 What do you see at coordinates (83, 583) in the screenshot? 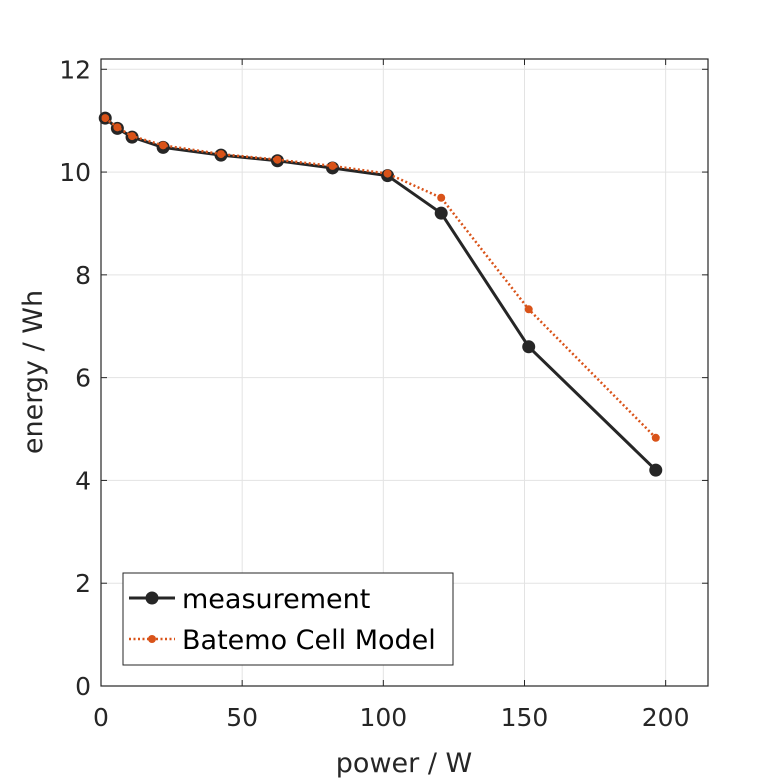
I see `y-tick-label: 2` at bounding box center [83, 583].